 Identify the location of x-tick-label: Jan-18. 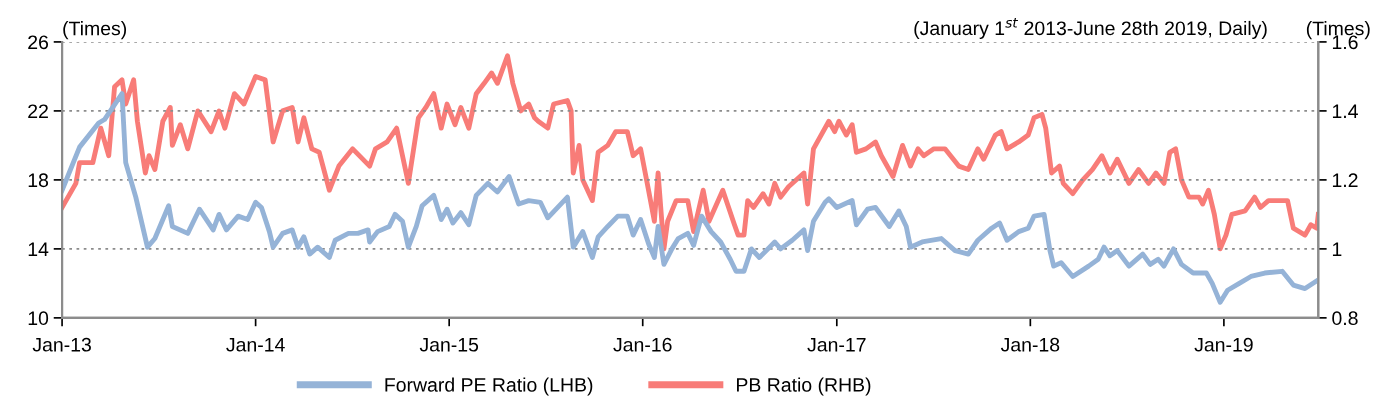
(1030, 344).